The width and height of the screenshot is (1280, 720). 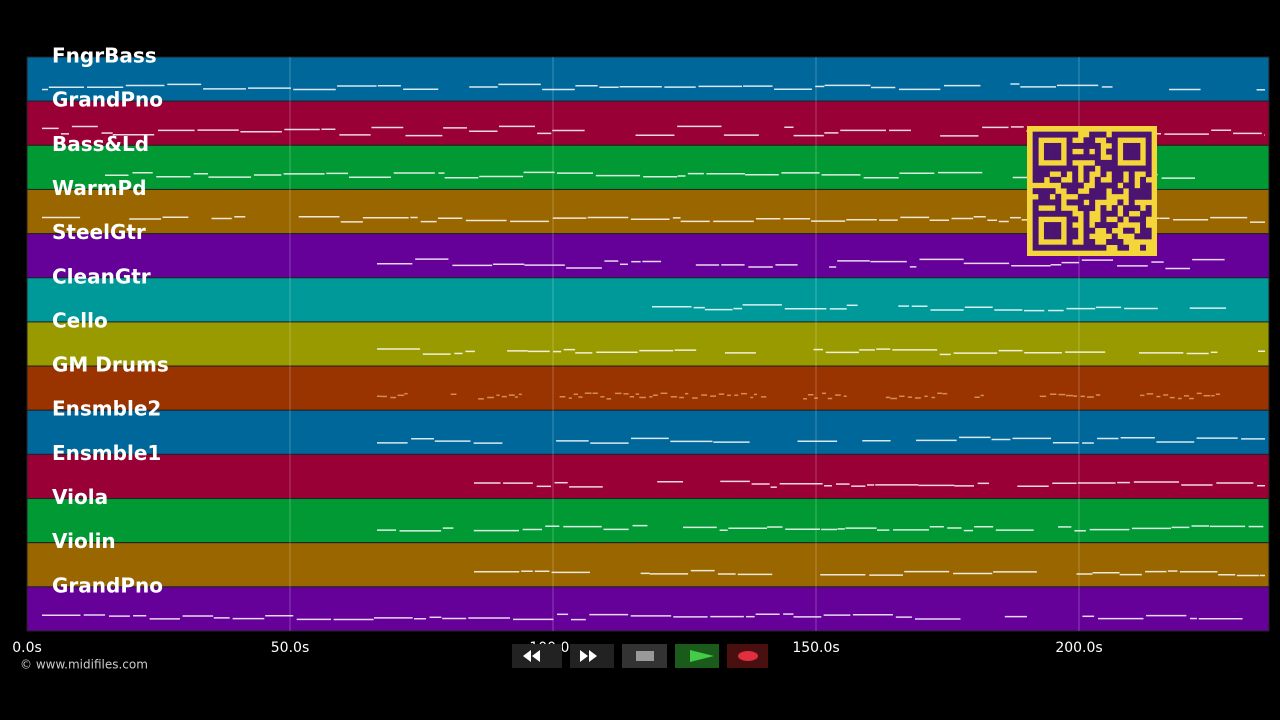 What do you see at coordinates (99, 232) in the screenshot?
I see `track-label: SteelGtr` at bounding box center [99, 232].